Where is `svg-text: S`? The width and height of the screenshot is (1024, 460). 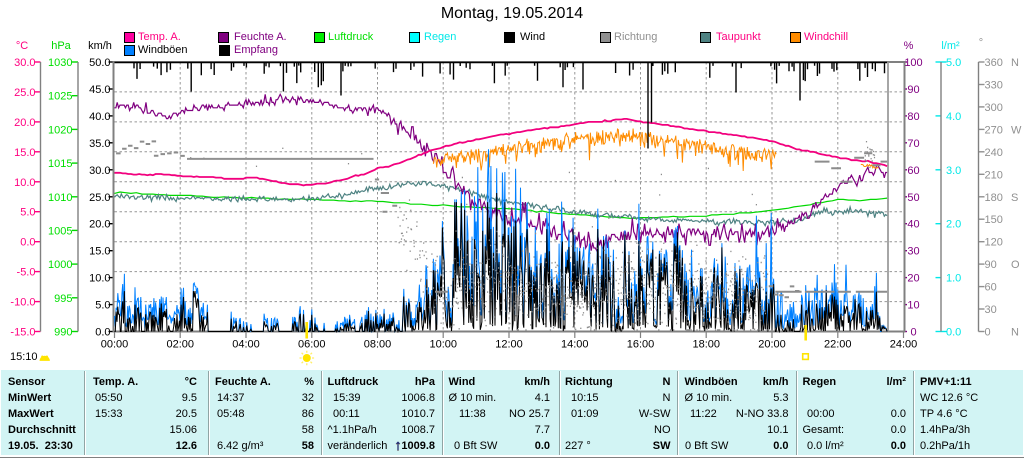 svg-text: S is located at coordinates (1014, 198).